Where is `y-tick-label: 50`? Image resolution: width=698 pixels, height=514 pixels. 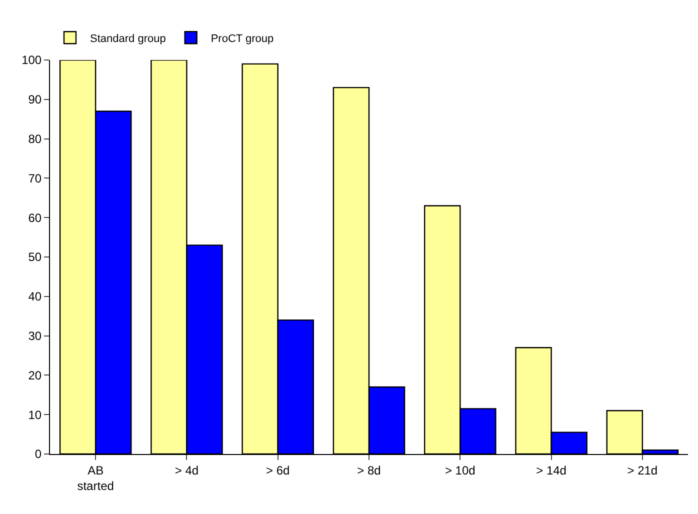
y-tick-label: 50 is located at coordinates (35, 257).